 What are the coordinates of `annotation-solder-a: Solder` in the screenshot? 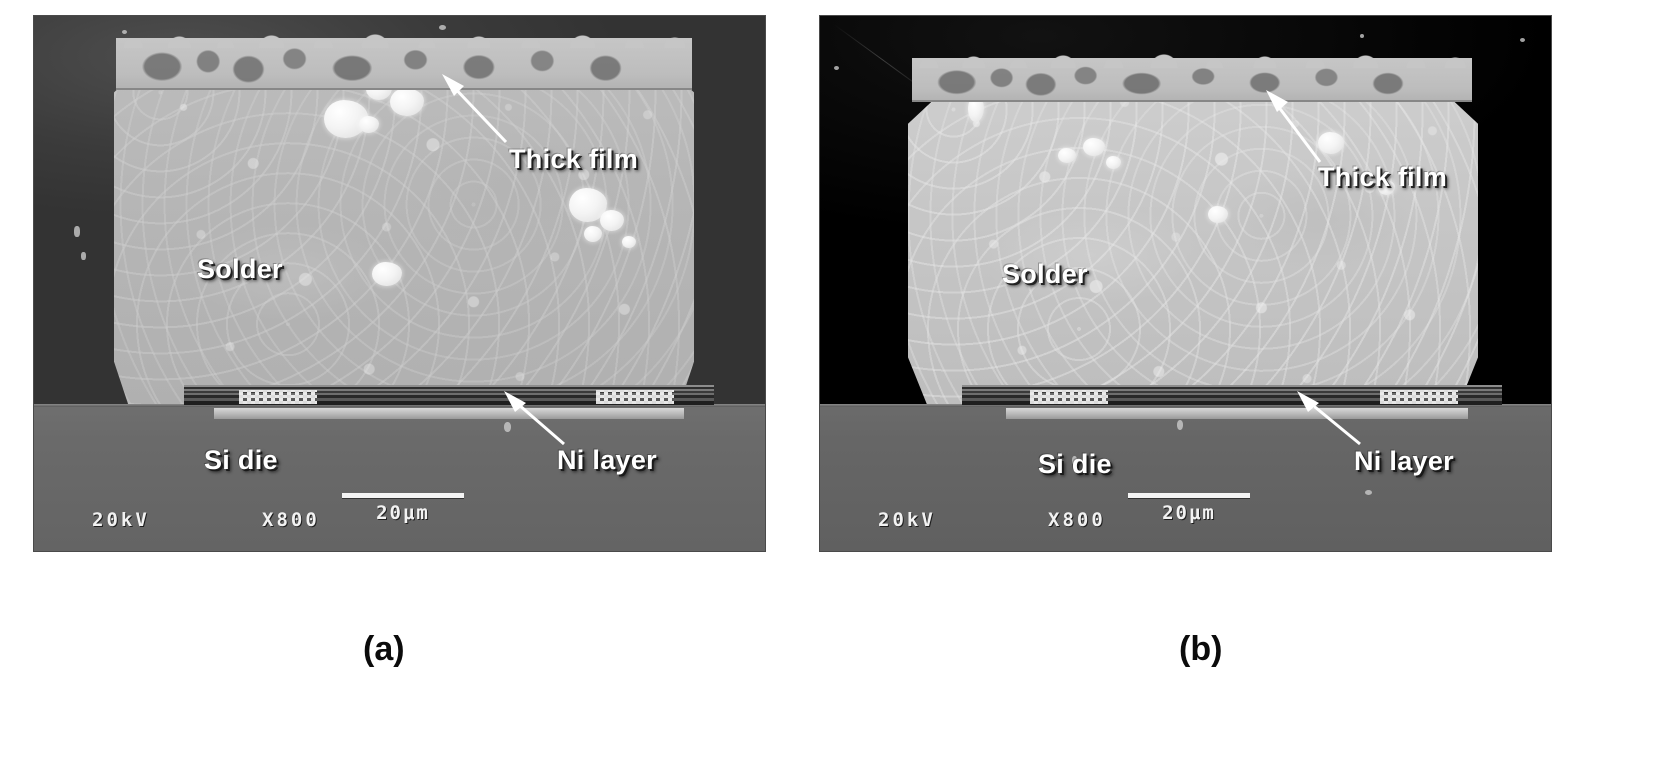 It's located at (240, 269).